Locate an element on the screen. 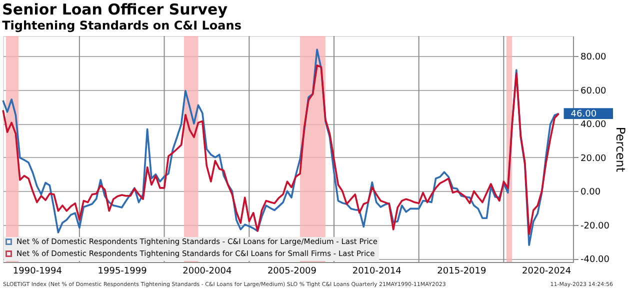 Image resolution: width=632 pixels, height=305 pixels. y-tick-label: 40.00 is located at coordinates (593, 125).